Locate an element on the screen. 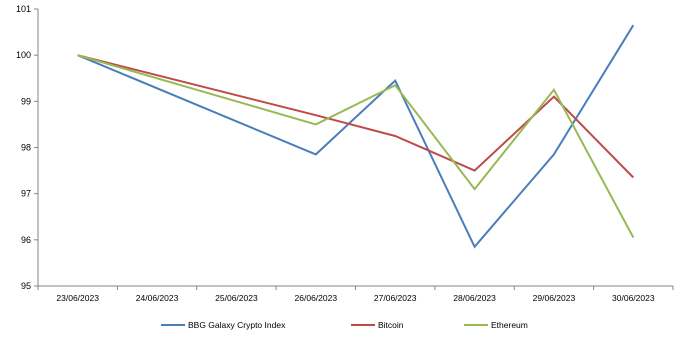 The width and height of the screenshot is (681, 343). legend: BBG Galaxy Crypto Index Bitcoin Ethereum is located at coordinates (344, 325).